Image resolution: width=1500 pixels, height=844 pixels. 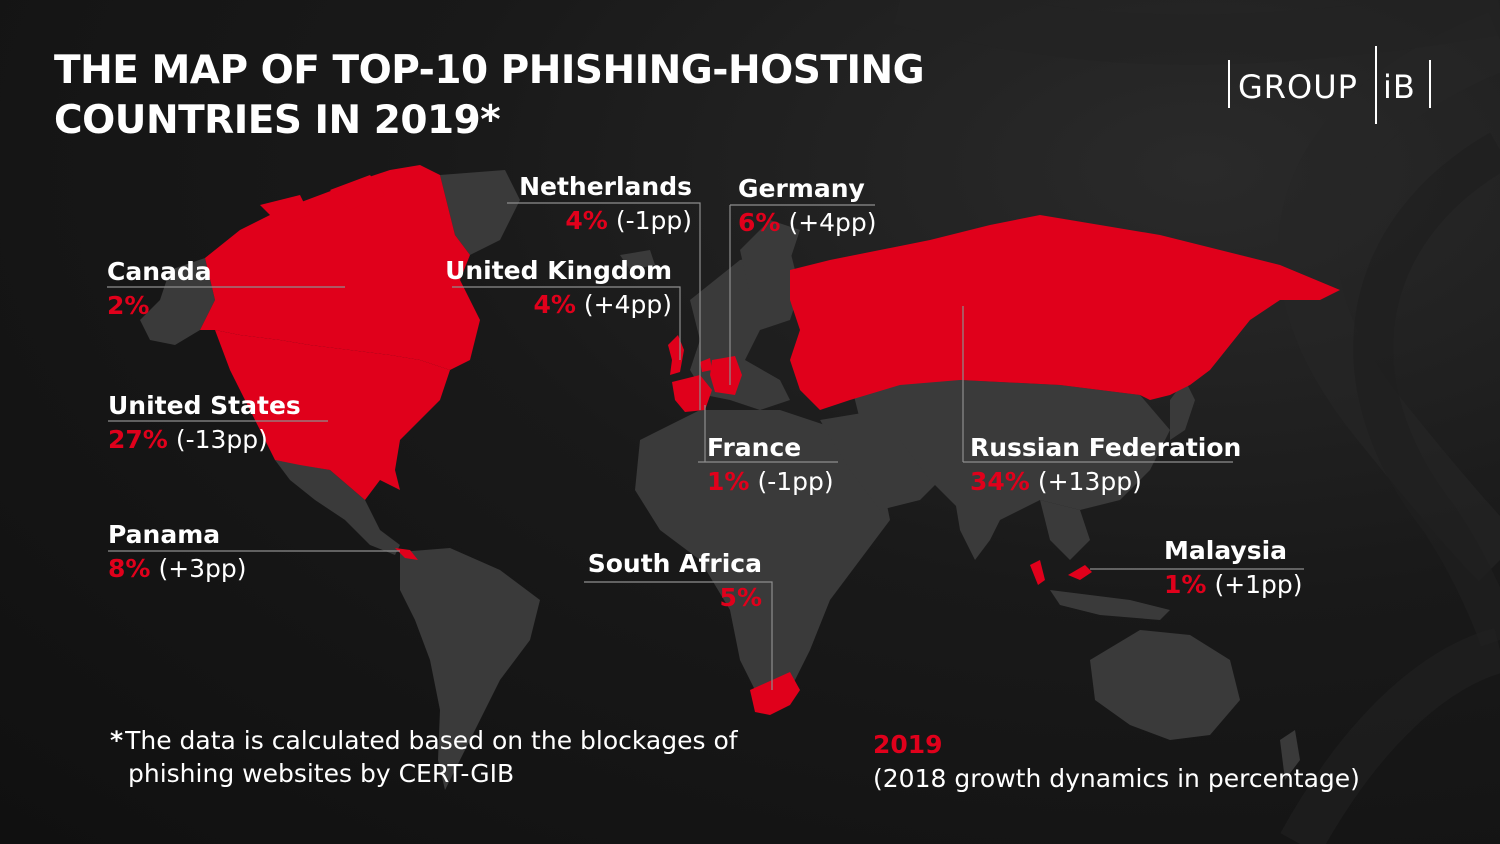 I want to click on leader-netherlands, so click(x=604, y=306).